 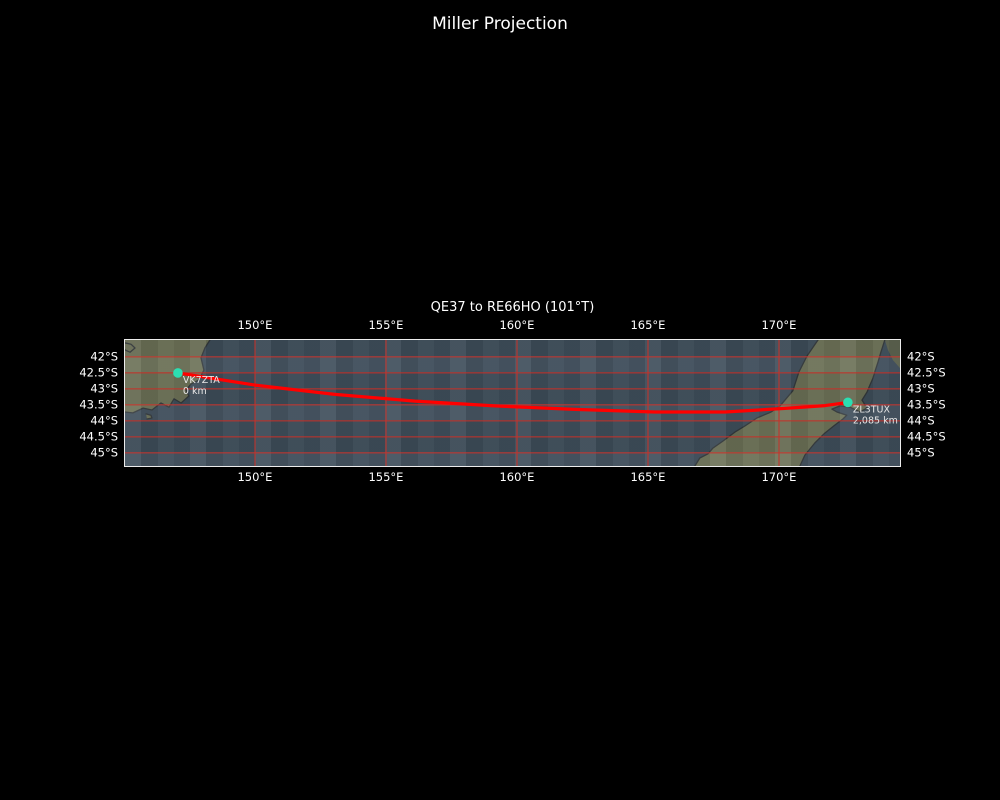 What do you see at coordinates (255, 325) in the screenshot?
I see `x-tick-label-top: 150°E` at bounding box center [255, 325].